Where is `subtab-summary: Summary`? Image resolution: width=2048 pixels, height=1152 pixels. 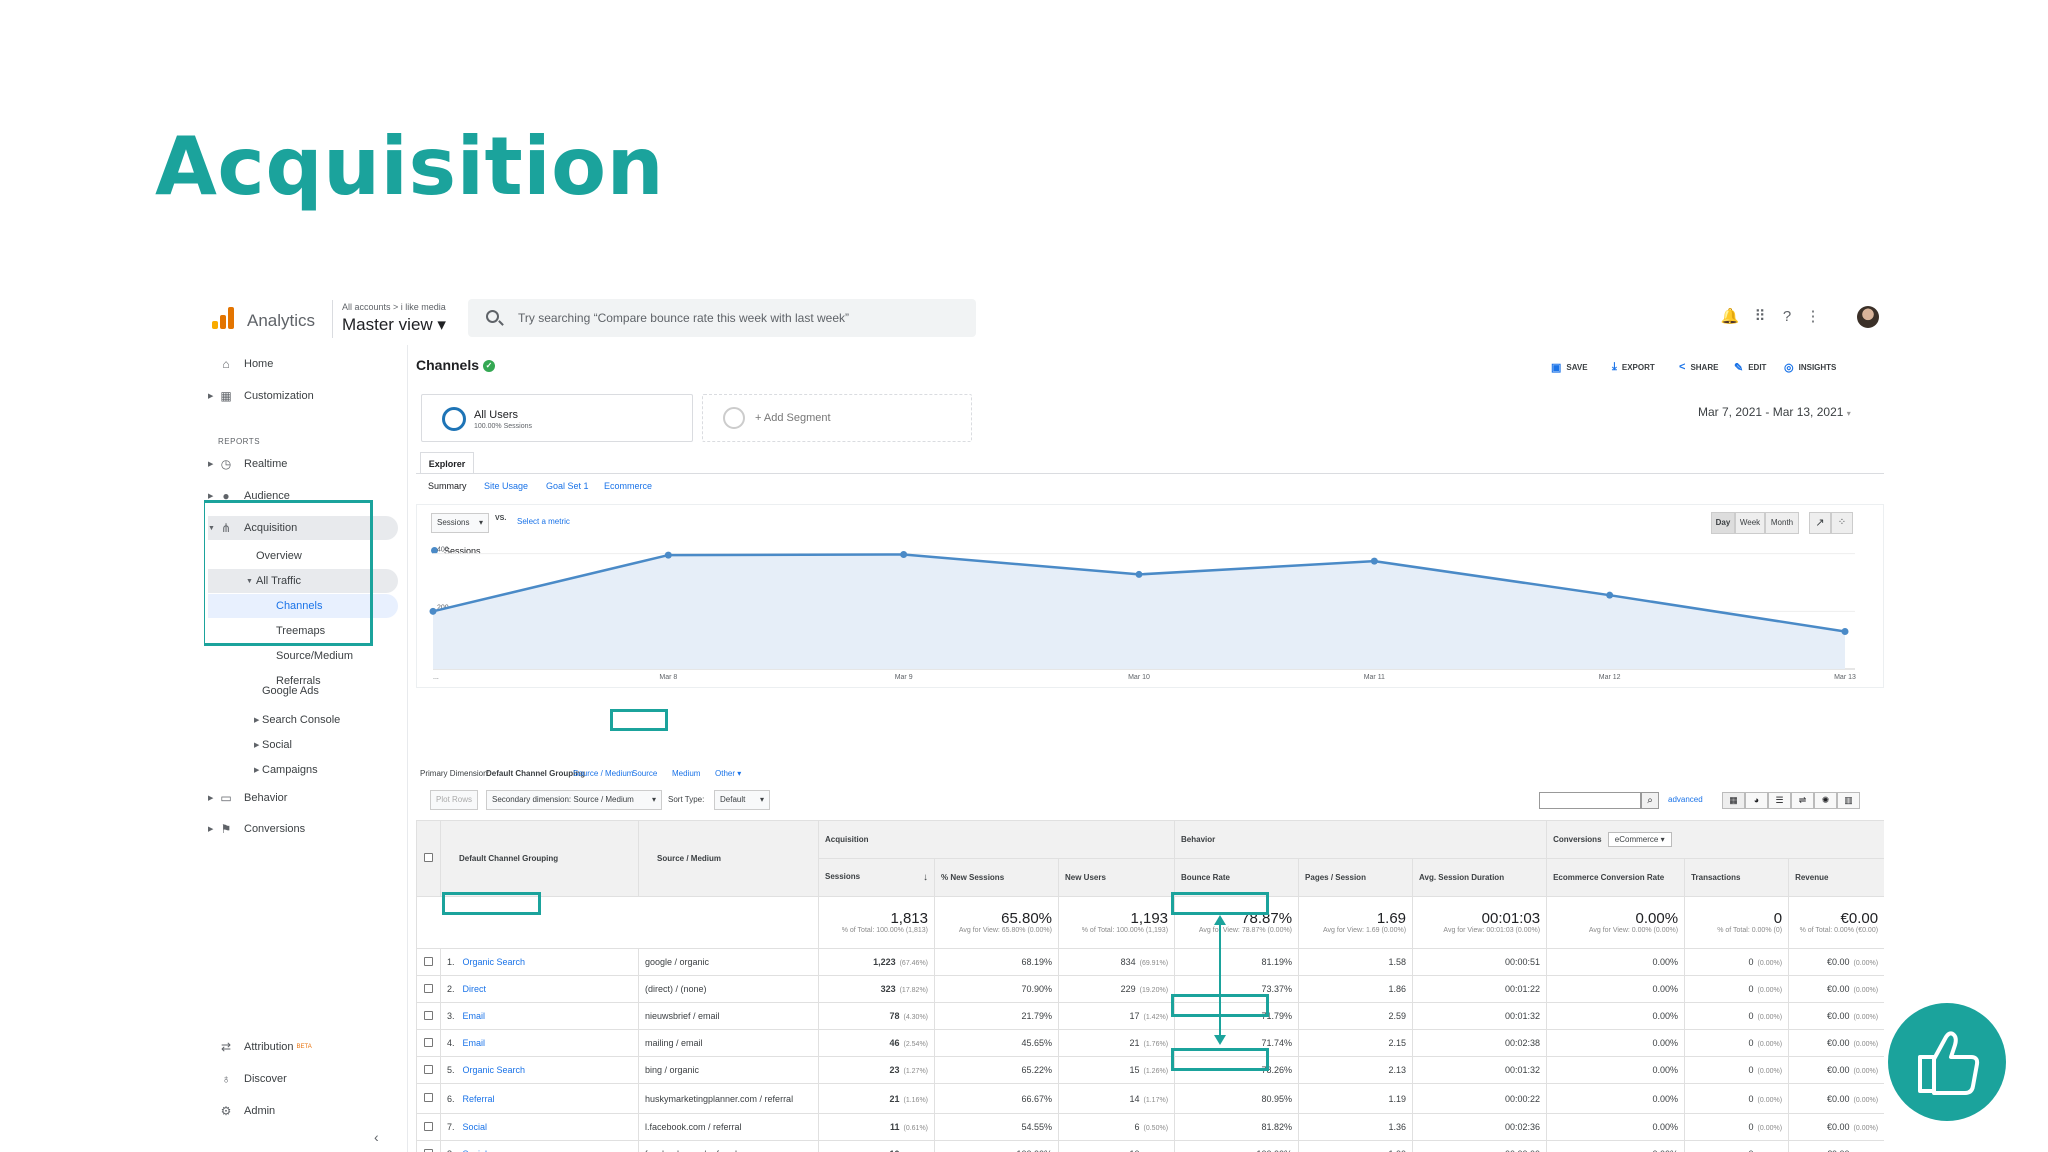
subtab-summary: Summary is located at coordinates (447, 486).